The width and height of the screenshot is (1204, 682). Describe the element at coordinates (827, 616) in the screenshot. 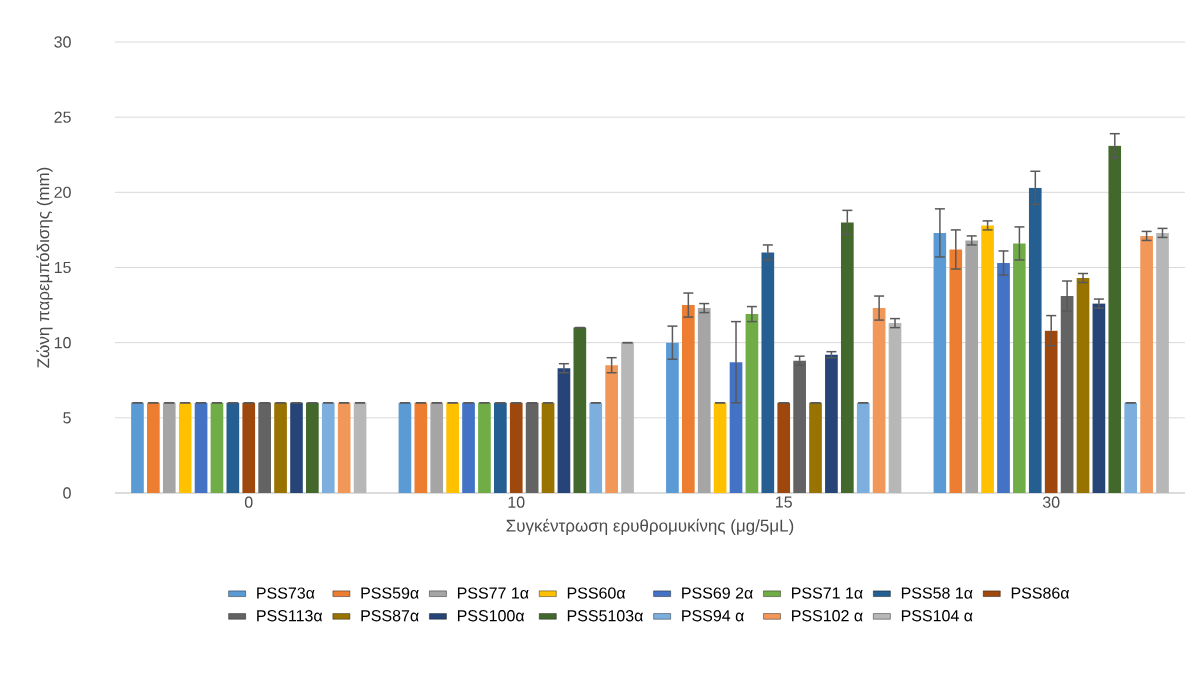

I see `legend-label: PSS102 α` at that location.